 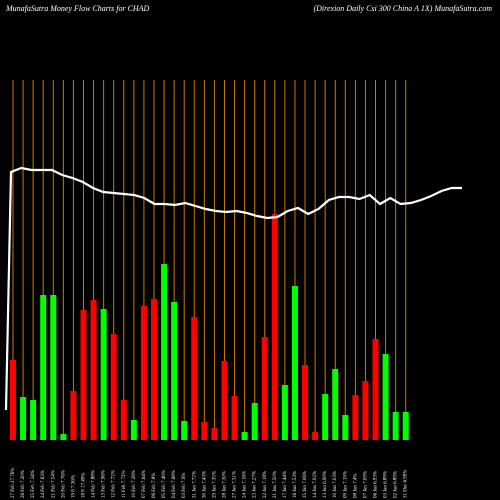 What do you see at coordinates (13, 483) in the screenshot?
I see `x-tick-label: 27 Feb 27.76%` at bounding box center [13, 483].